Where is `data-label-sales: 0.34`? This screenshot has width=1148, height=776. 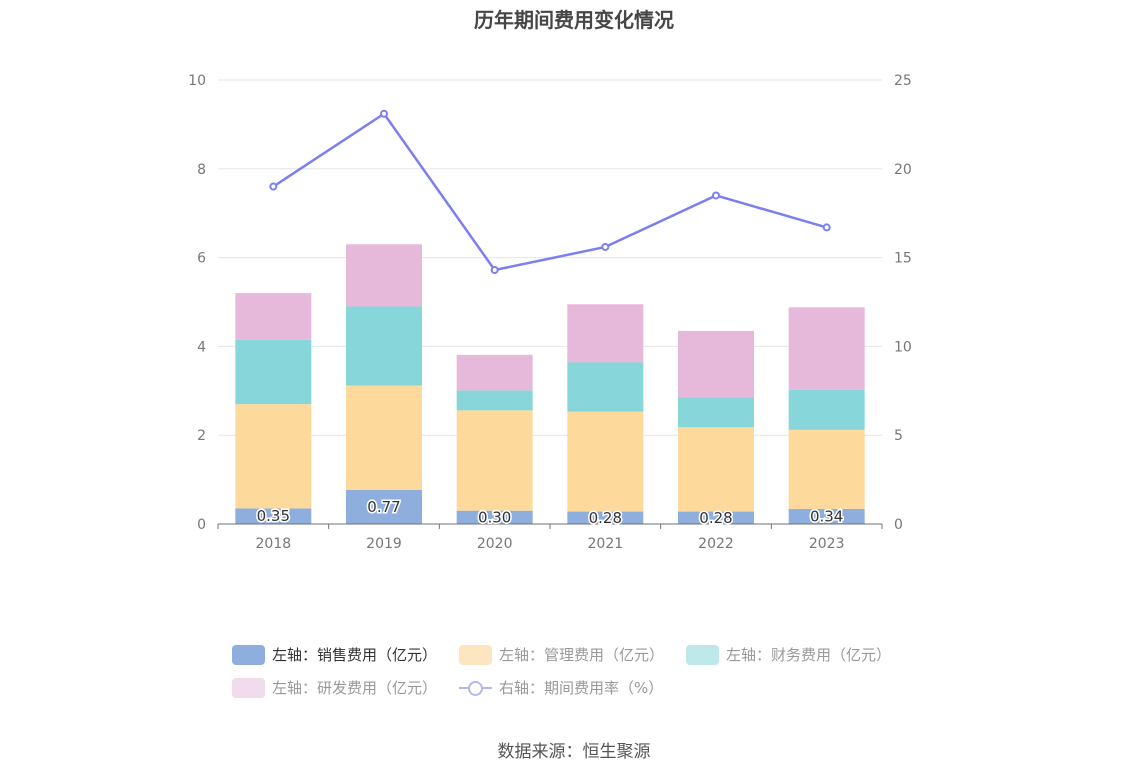
data-label-sales: 0.34 is located at coordinates (826, 516).